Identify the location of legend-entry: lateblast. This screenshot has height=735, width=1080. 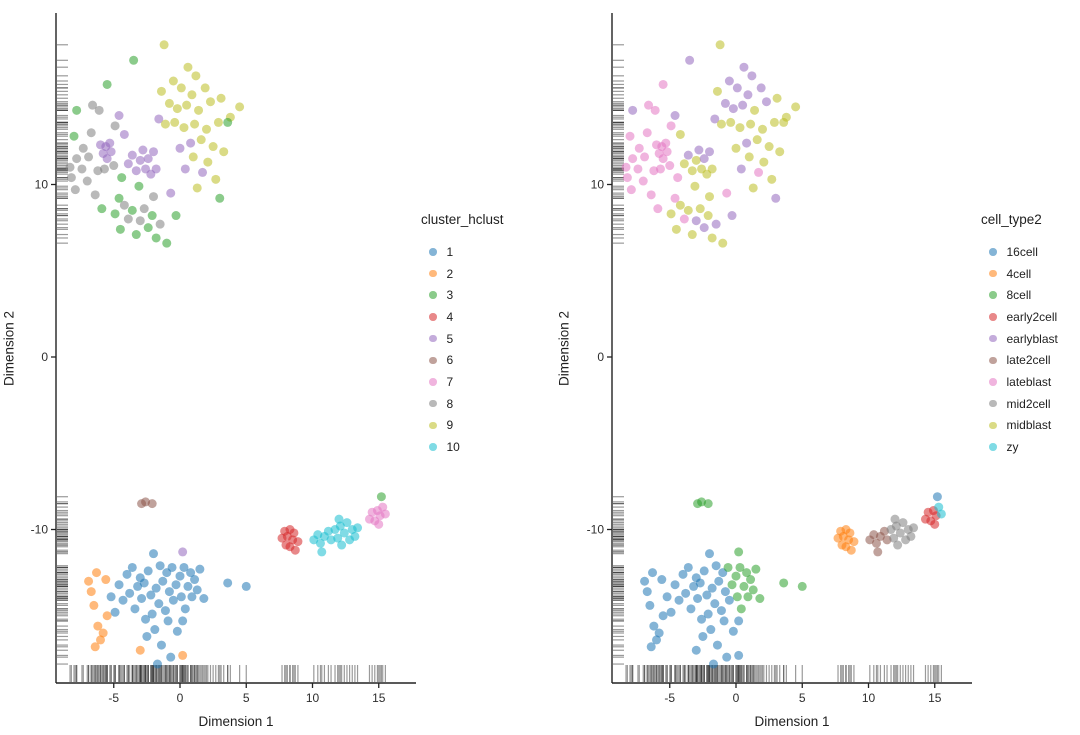
(1019, 382).